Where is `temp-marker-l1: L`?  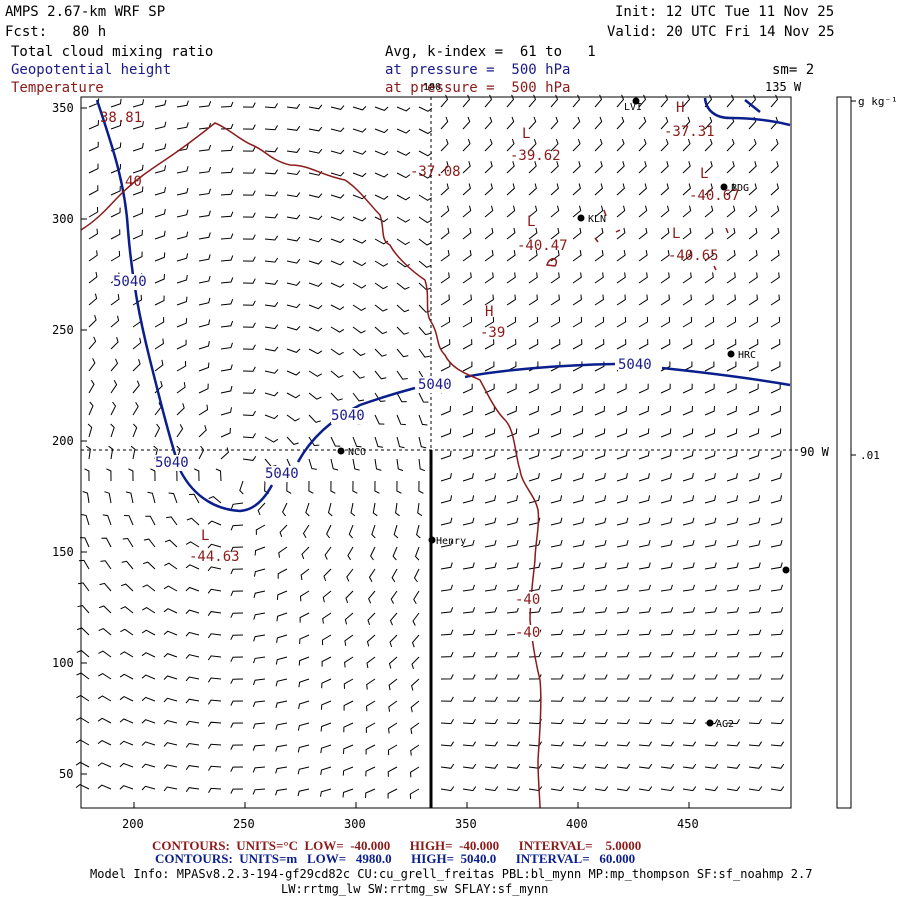
temp-marker-l1: L is located at coordinates (526, 134).